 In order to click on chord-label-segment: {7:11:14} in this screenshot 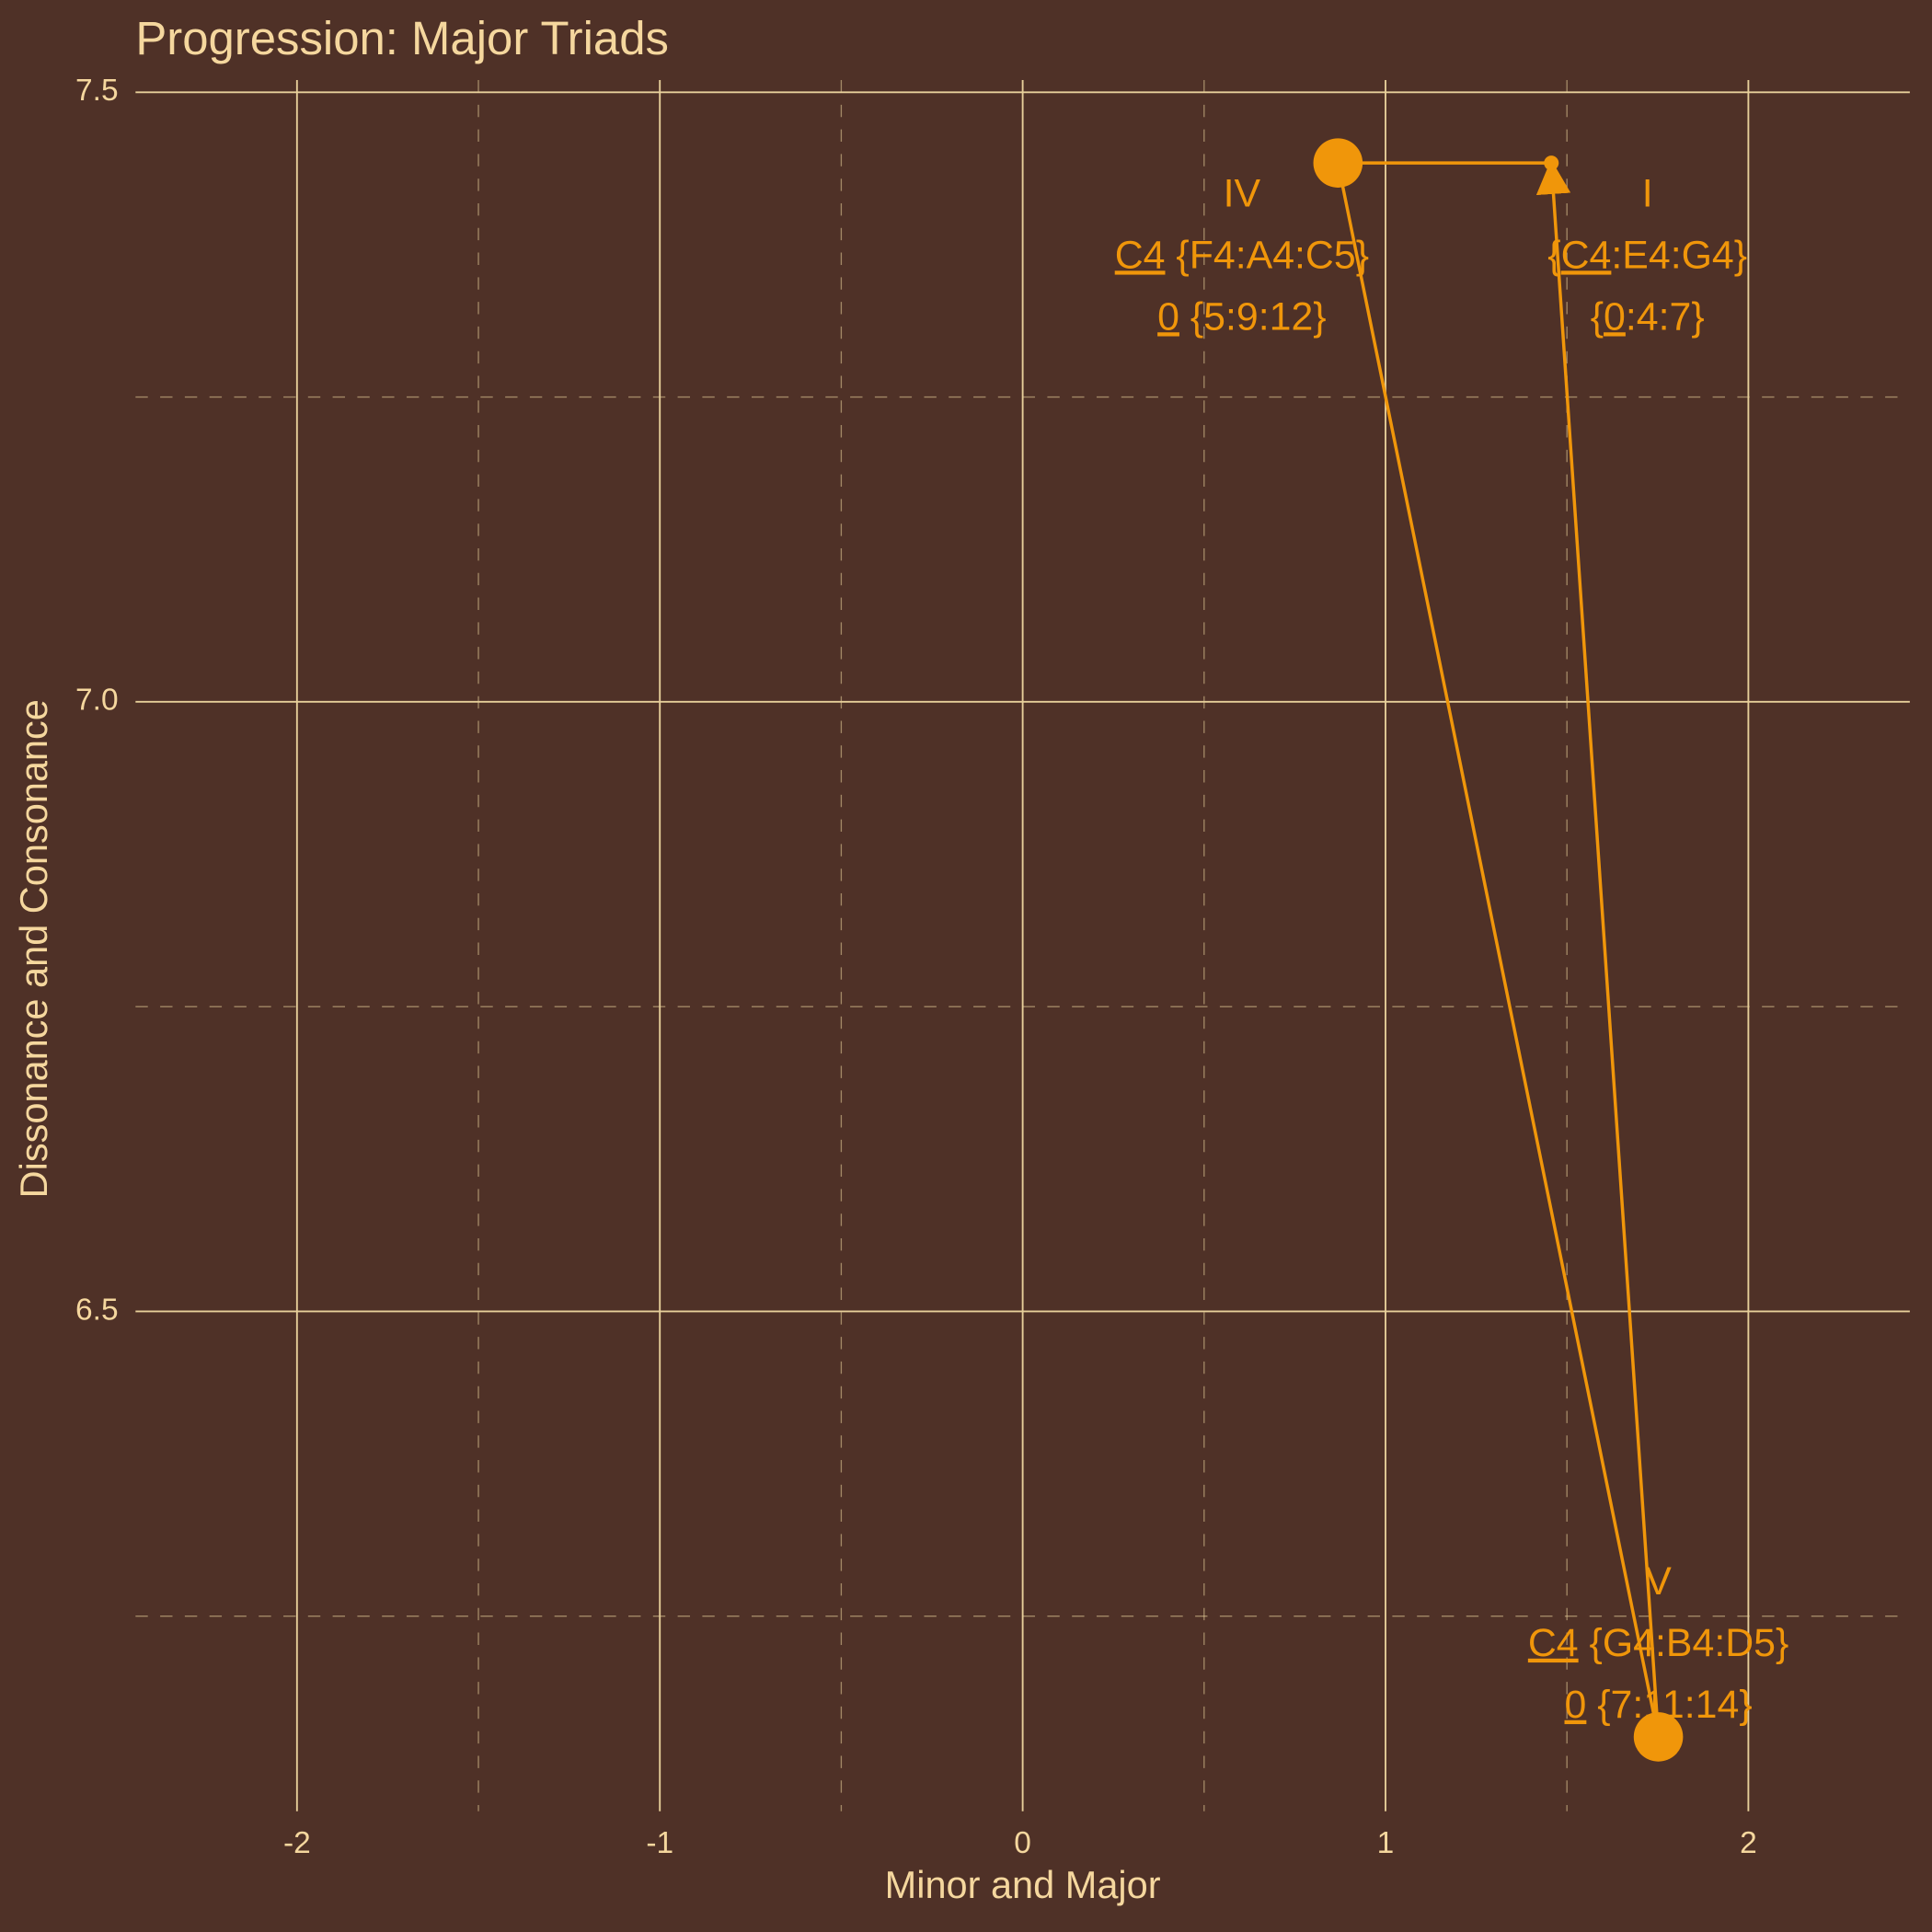, I will do `click(1669, 1705)`.